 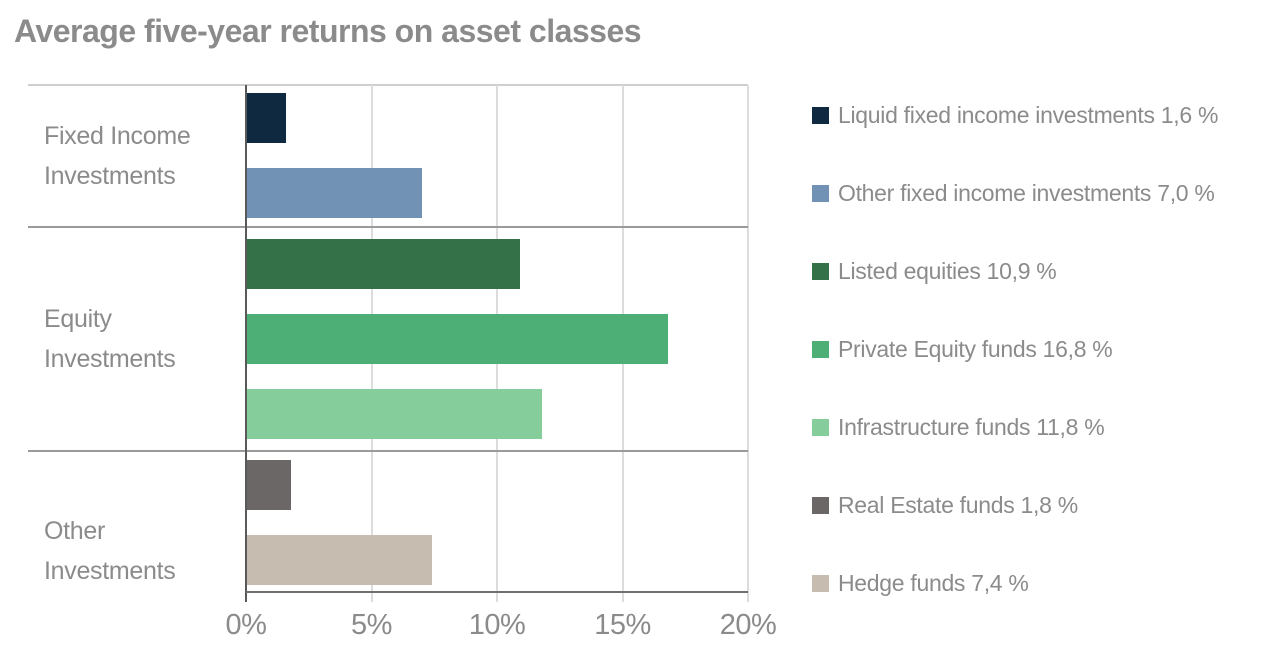 What do you see at coordinates (266, 118) in the screenshot?
I see `bar-liquid-fixed-income-investments` at bounding box center [266, 118].